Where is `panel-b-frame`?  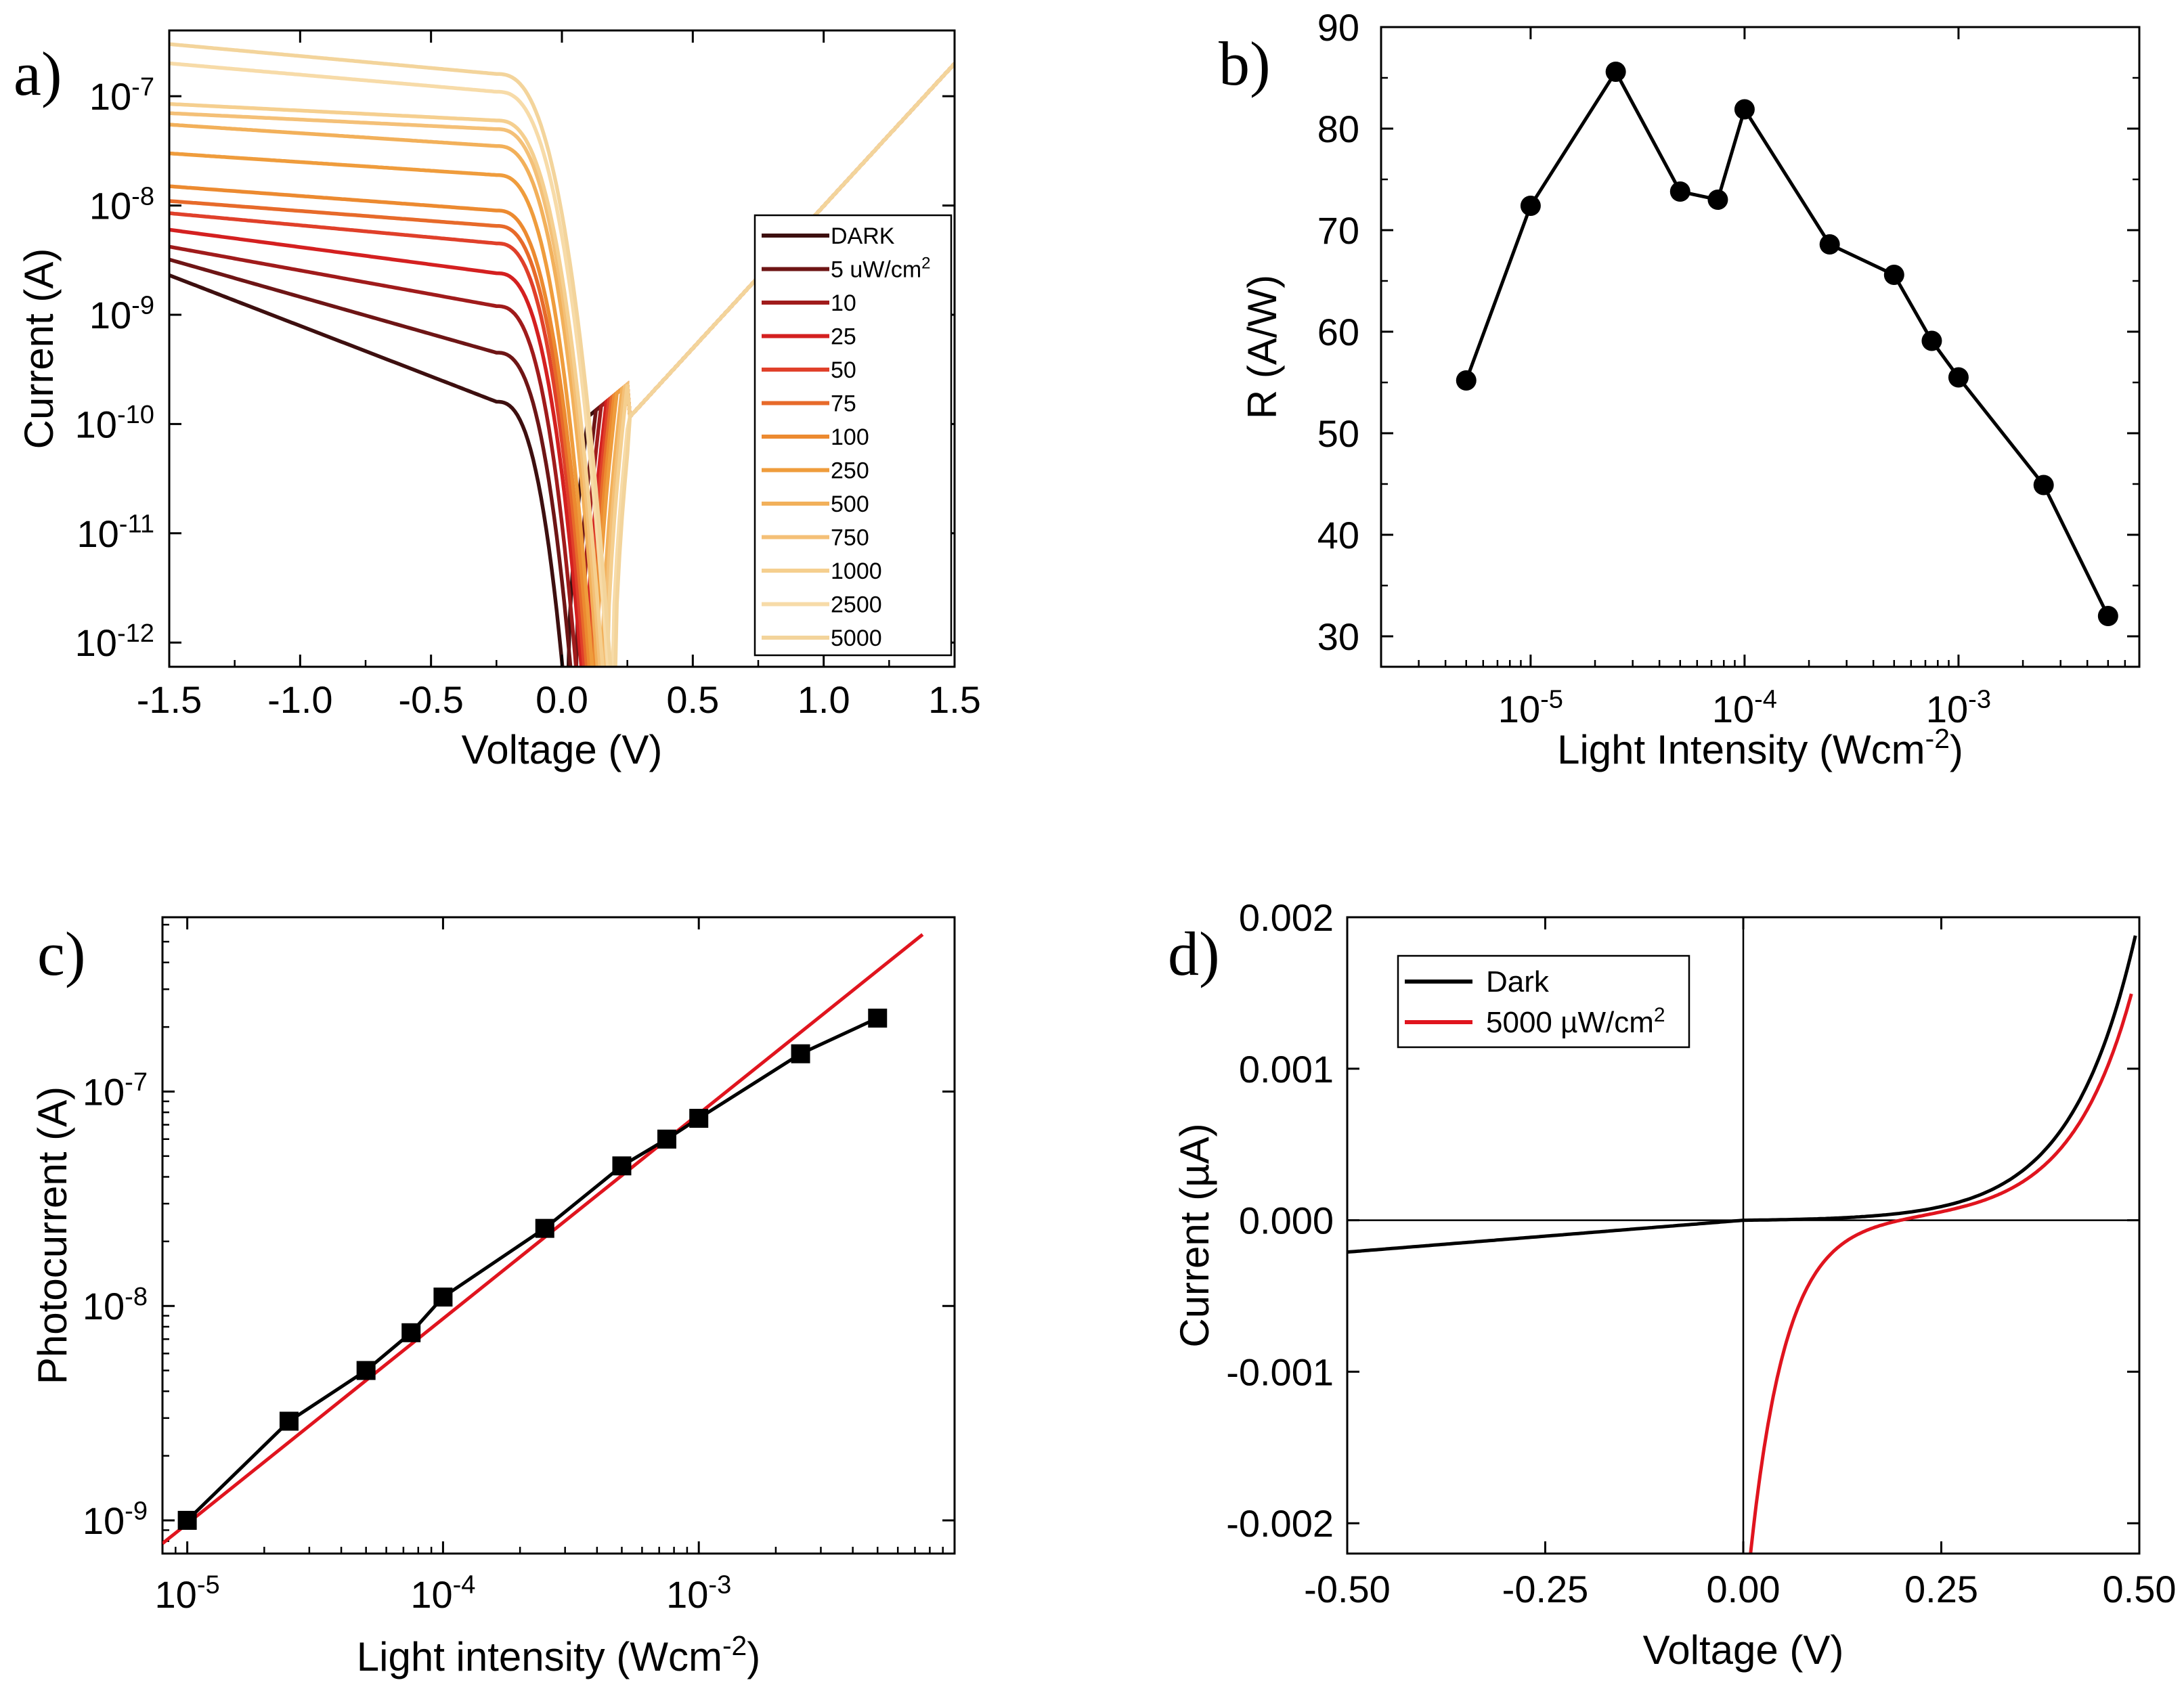 panel-b-frame is located at coordinates (1761, 347).